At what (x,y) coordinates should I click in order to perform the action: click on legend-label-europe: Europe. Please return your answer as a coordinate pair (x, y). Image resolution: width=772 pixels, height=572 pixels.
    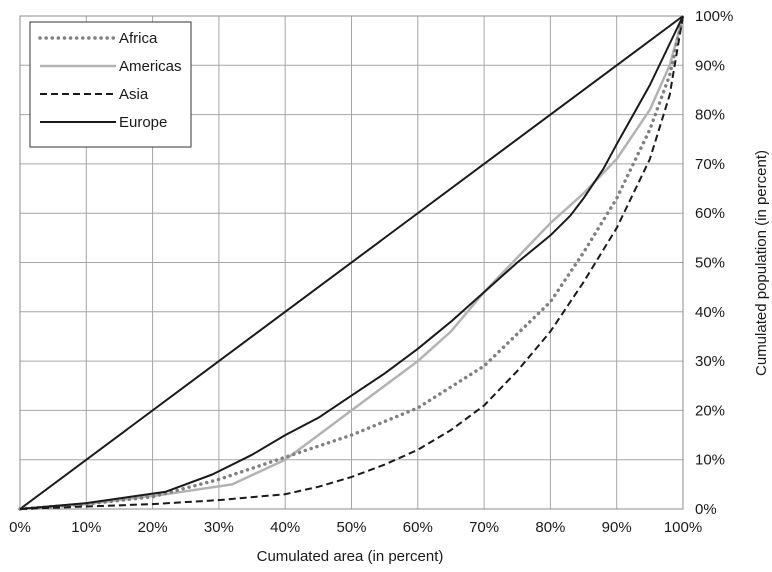
    Looking at the image, I should click on (143, 122).